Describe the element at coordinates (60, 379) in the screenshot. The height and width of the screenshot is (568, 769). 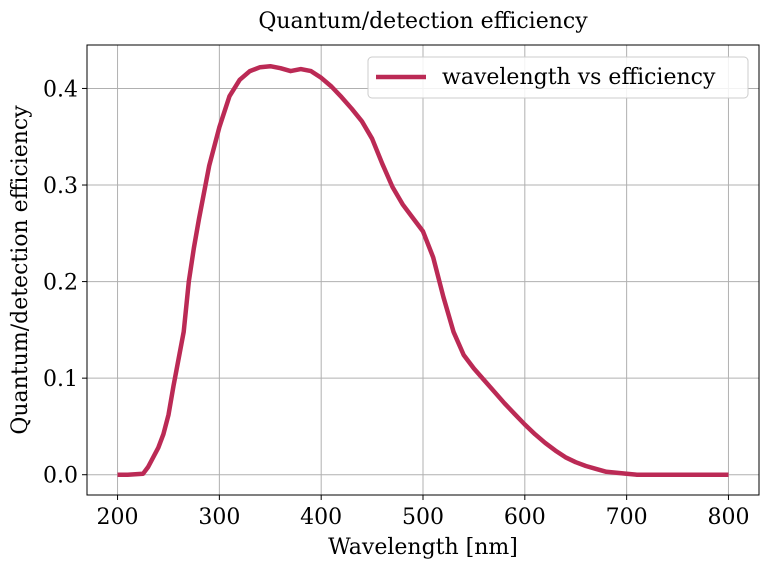
I see `y-tick-label: 0.1` at that location.